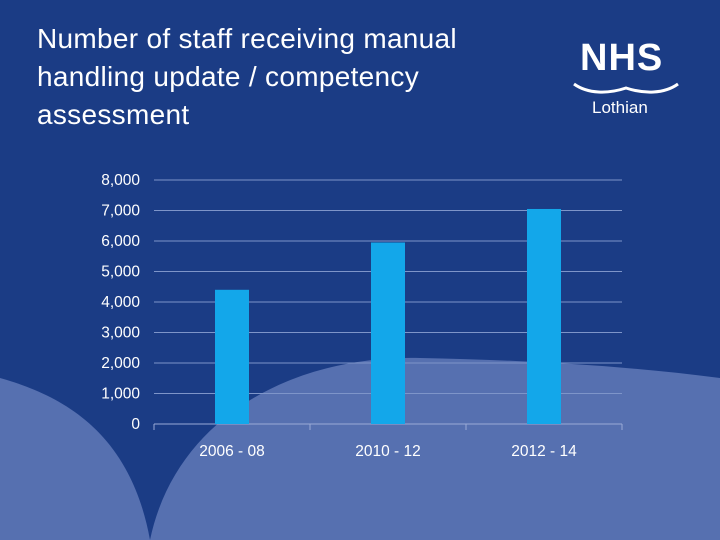 This screenshot has width=720, height=540. What do you see at coordinates (388, 442) in the screenshot?
I see `chart-x-axis: 2006 - 08 2010 - 12 2012 - 14` at bounding box center [388, 442].